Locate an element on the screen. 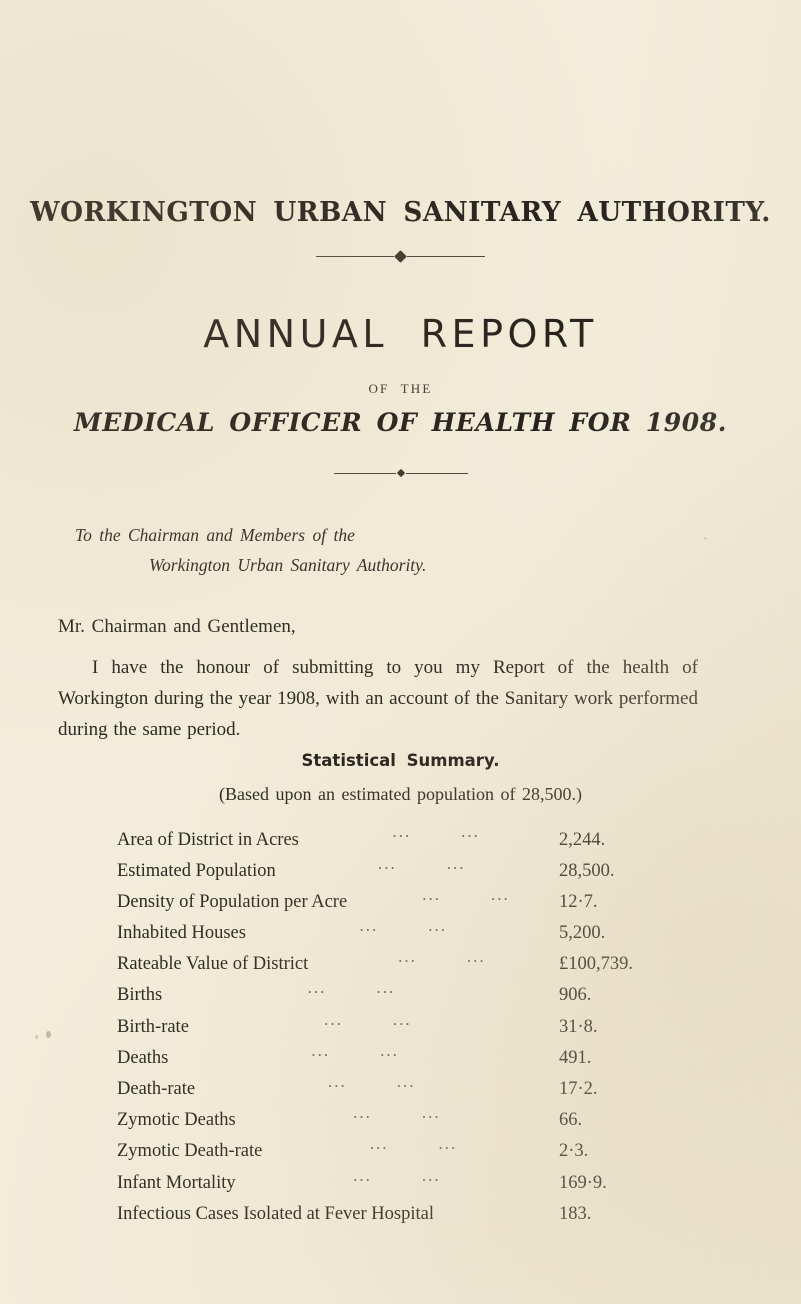 This screenshot has width=801, height=1304. stat-label: Births is located at coordinates (140, 995).